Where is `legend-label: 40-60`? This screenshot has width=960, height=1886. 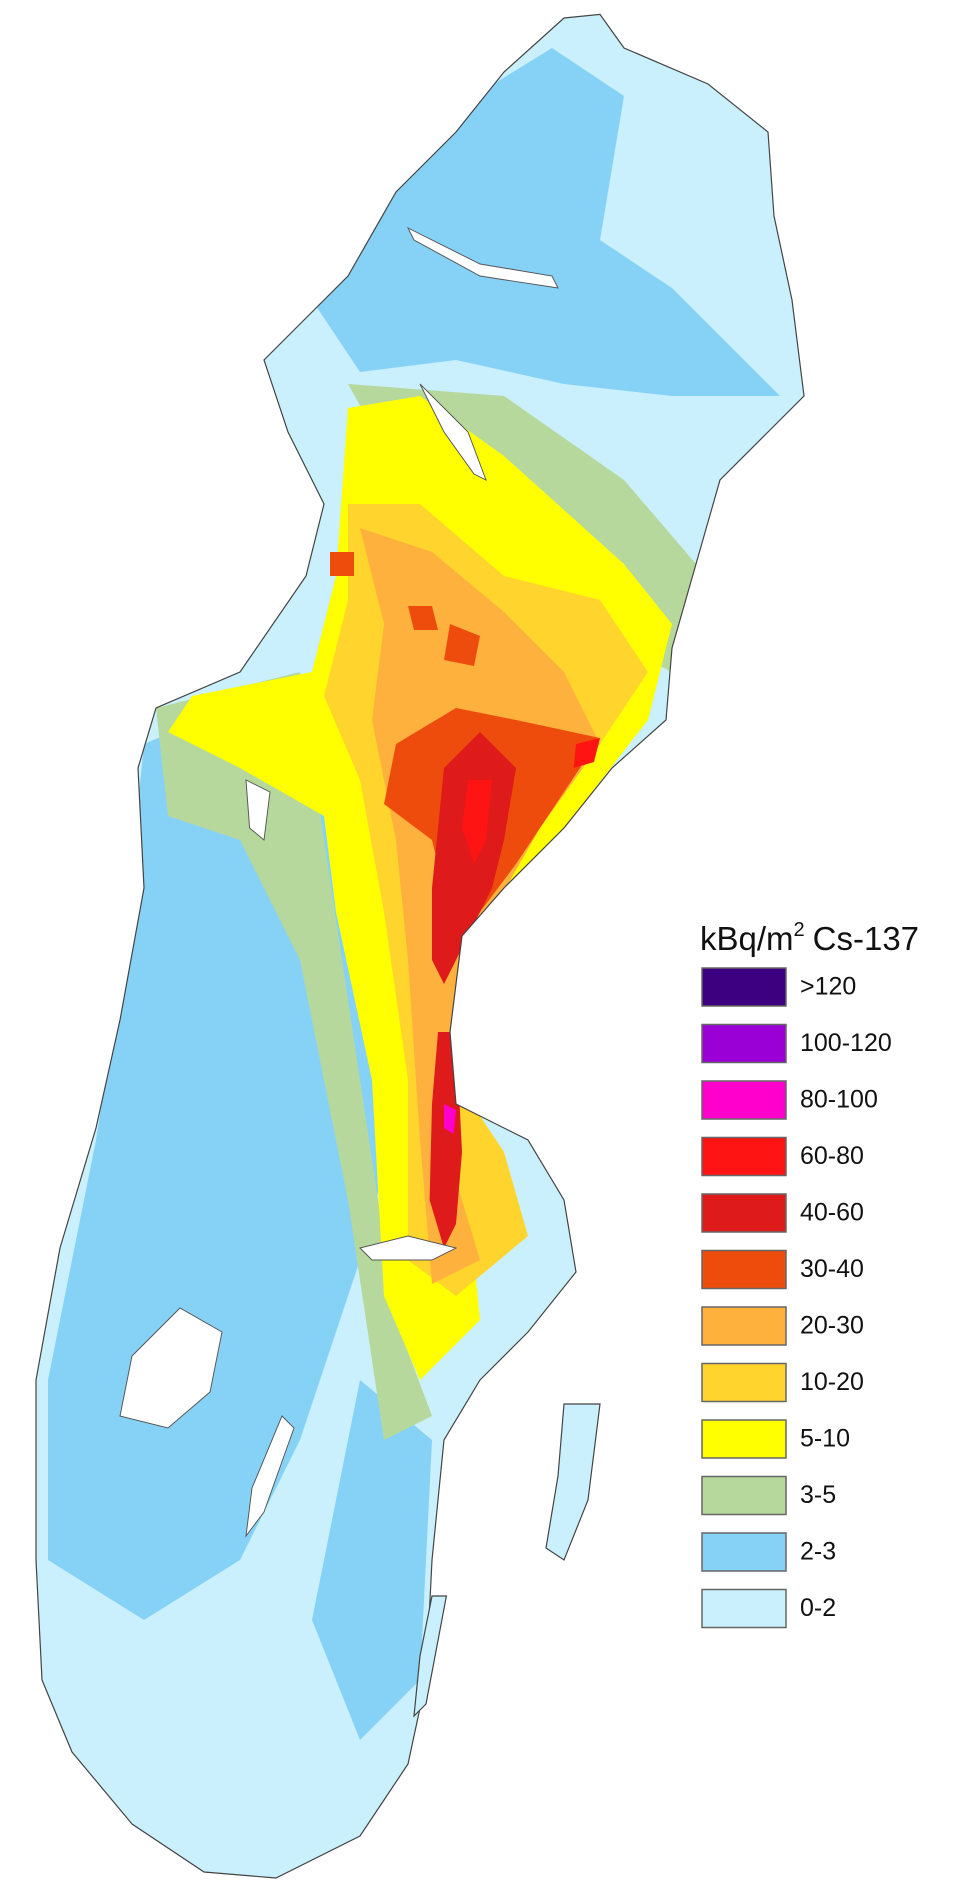
legend-label: 40-60 is located at coordinates (832, 1213).